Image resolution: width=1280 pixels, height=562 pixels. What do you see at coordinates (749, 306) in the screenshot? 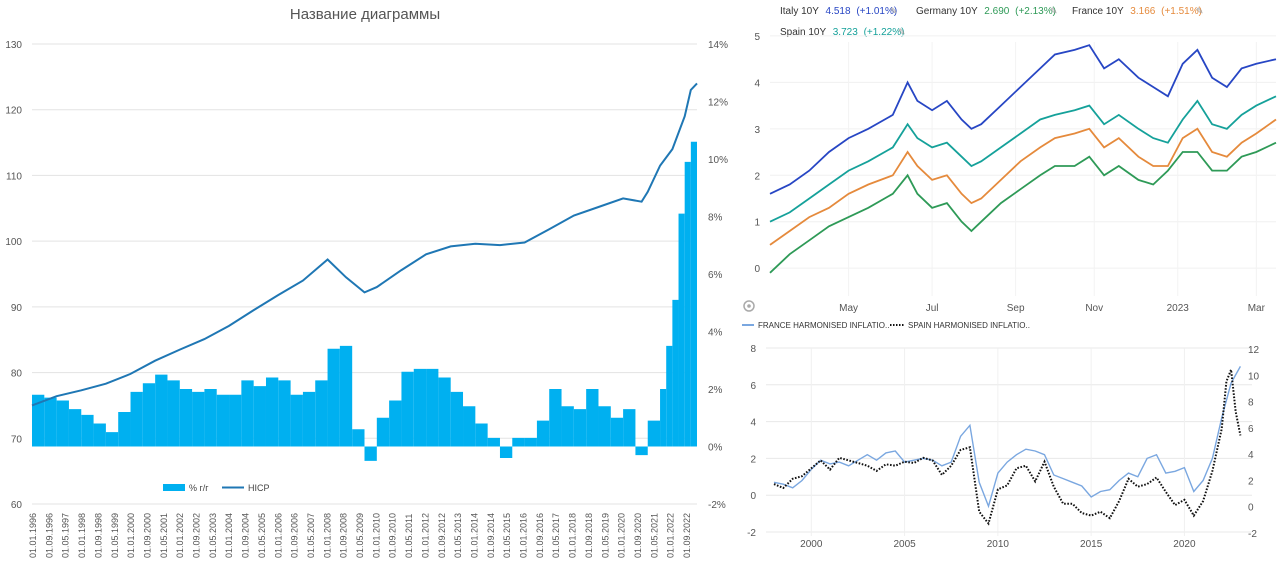
I see `settings-icon` at bounding box center [749, 306].